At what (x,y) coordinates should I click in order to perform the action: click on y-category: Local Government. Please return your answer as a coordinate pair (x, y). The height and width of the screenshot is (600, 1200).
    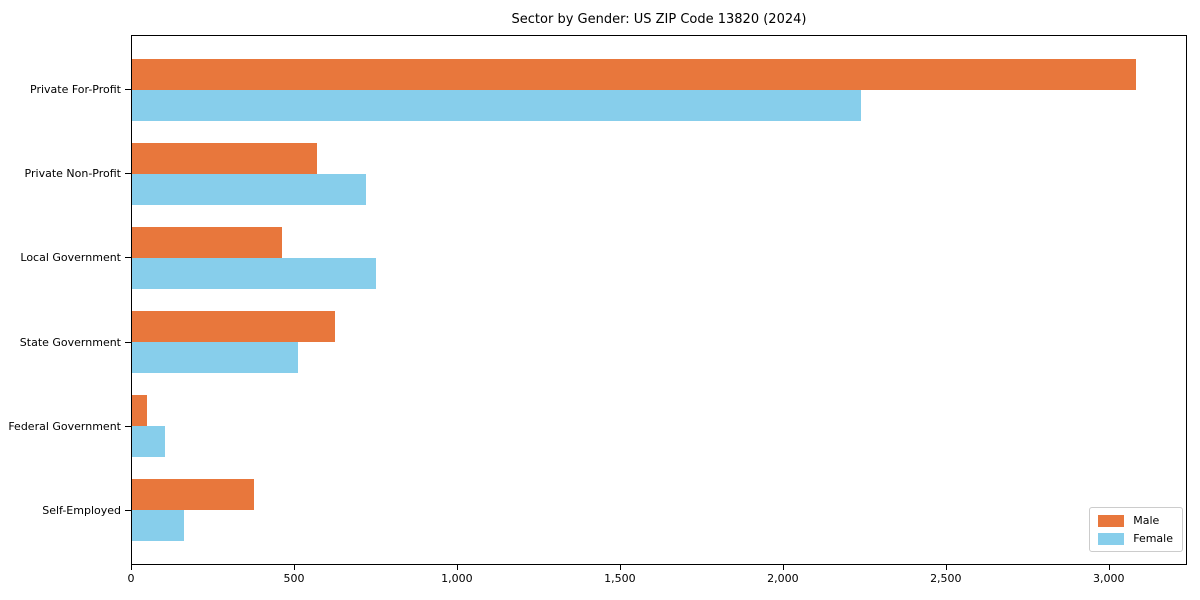
    Looking at the image, I should click on (65, 258).